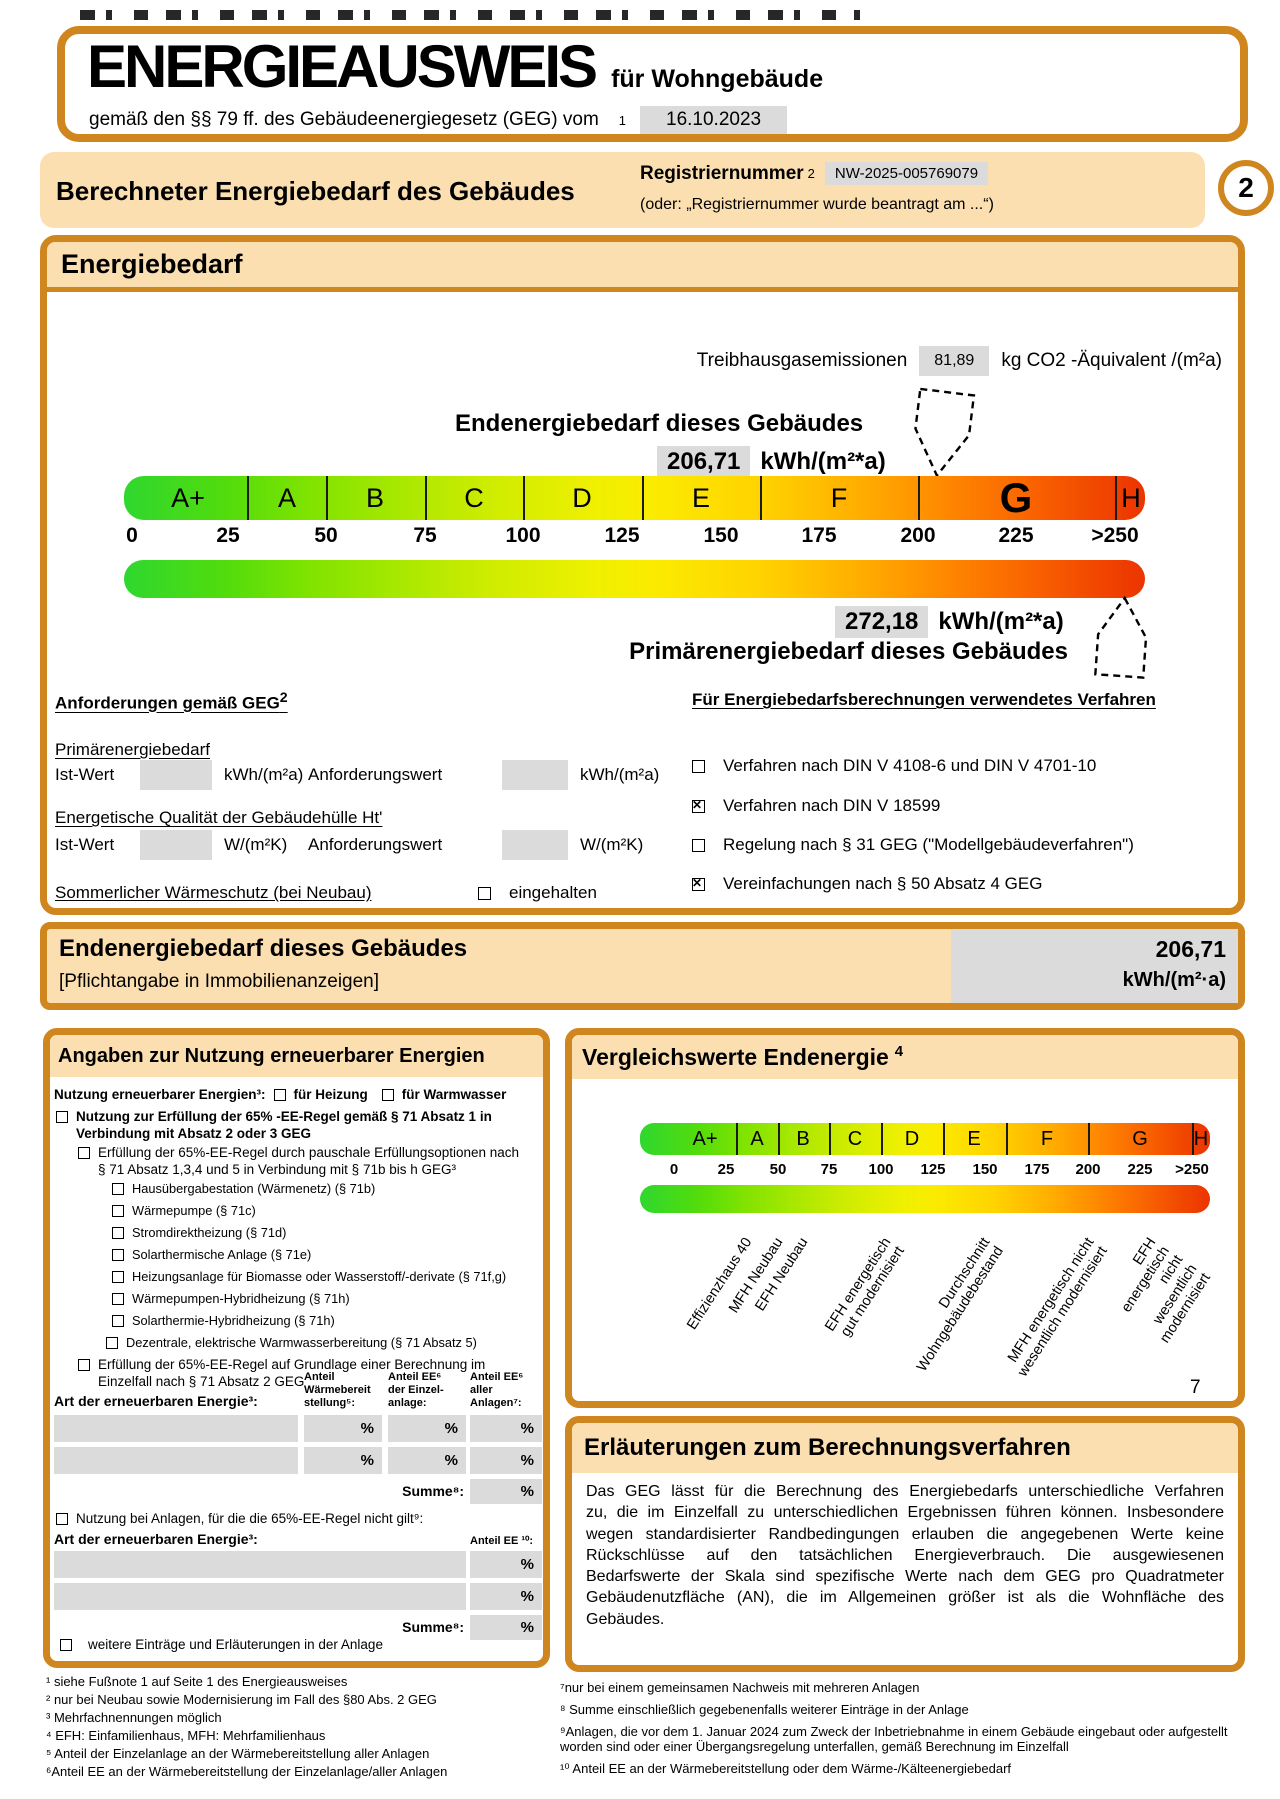 Image resolution: width=1280 pixels, height=1799 pixels. What do you see at coordinates (84, 1365) in the screenshot?
I see `checkbox-einzelfall-icon` at bounding box center [84, 1365].